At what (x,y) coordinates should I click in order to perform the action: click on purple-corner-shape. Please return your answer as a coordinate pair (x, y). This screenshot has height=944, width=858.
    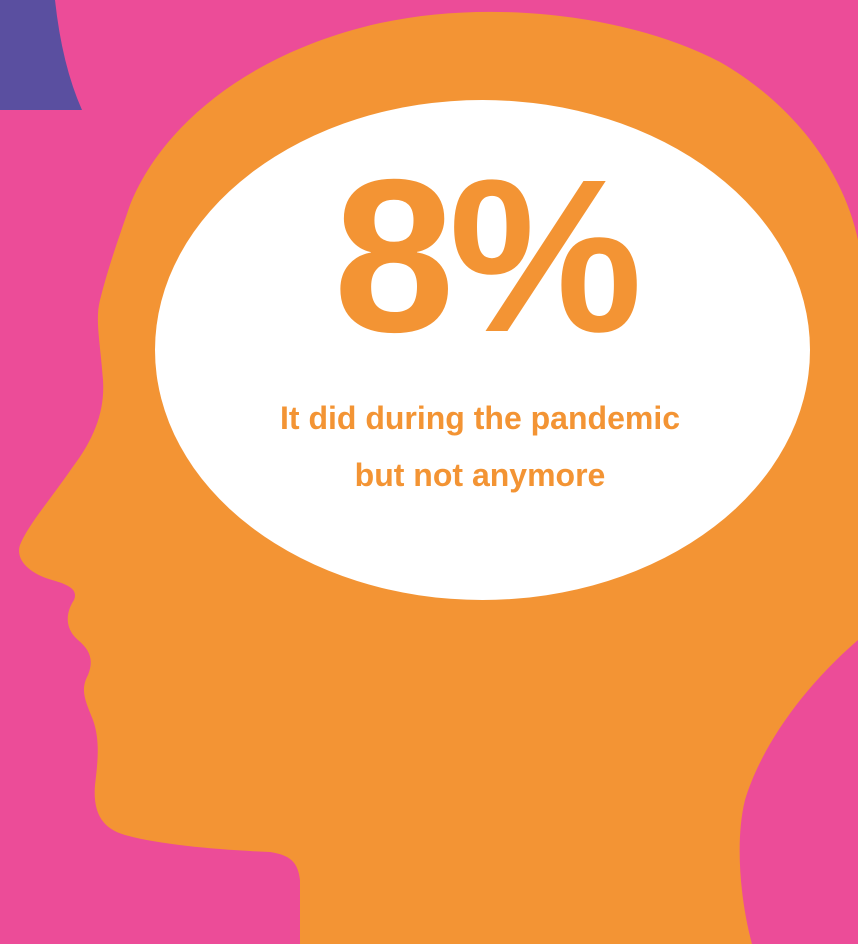
    Looking at the image, I should click on (41, 55).